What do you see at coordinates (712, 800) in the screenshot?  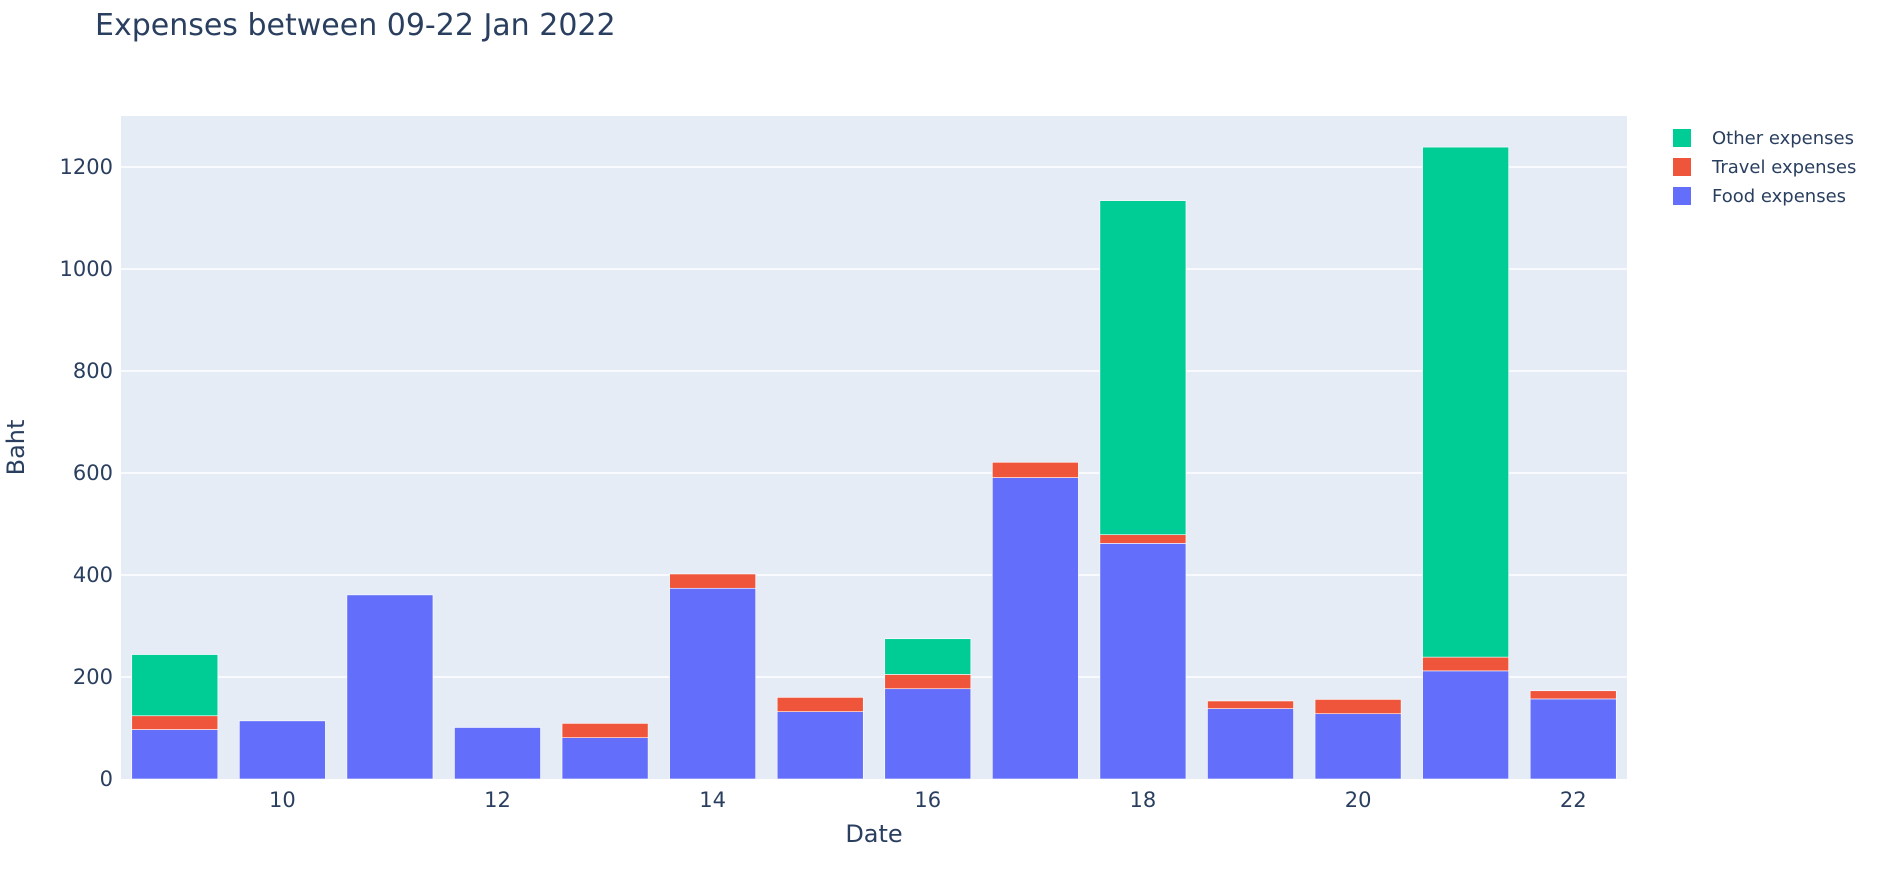 I see `x-tick-label: 14` at bounding box center [712, 800].